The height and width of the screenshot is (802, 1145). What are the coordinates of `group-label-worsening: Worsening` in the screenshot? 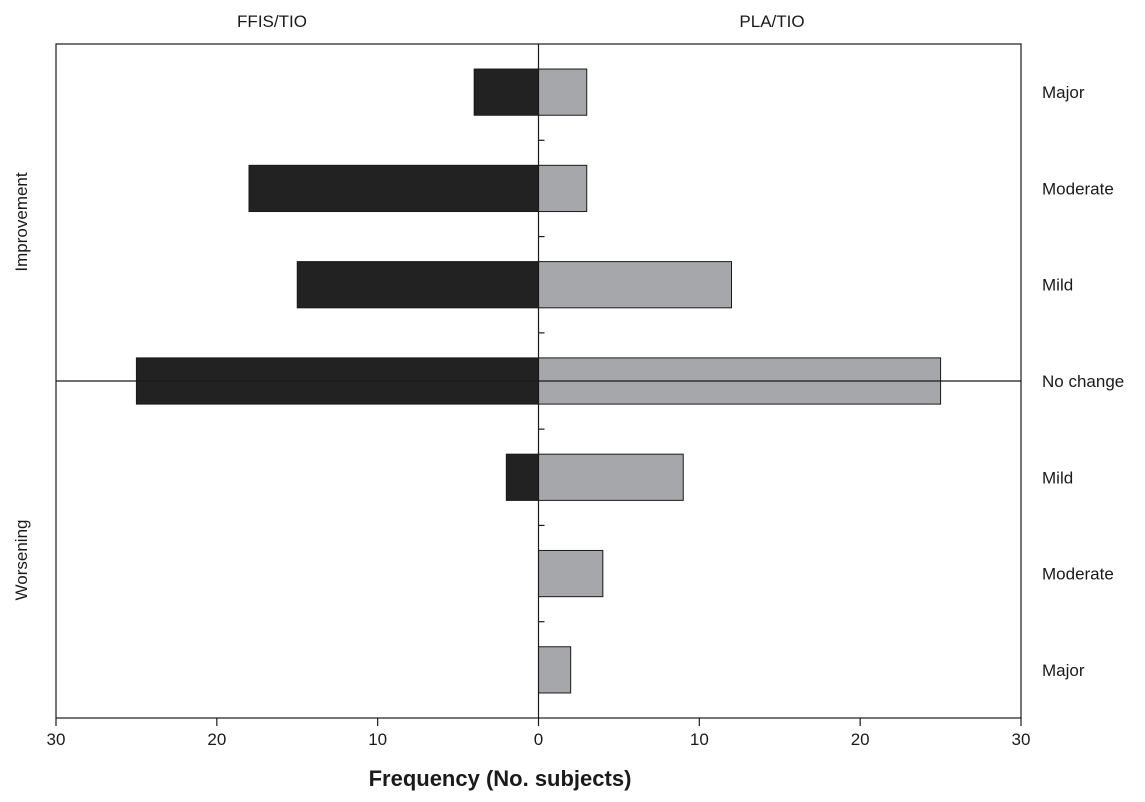 It's located at (21, 560).